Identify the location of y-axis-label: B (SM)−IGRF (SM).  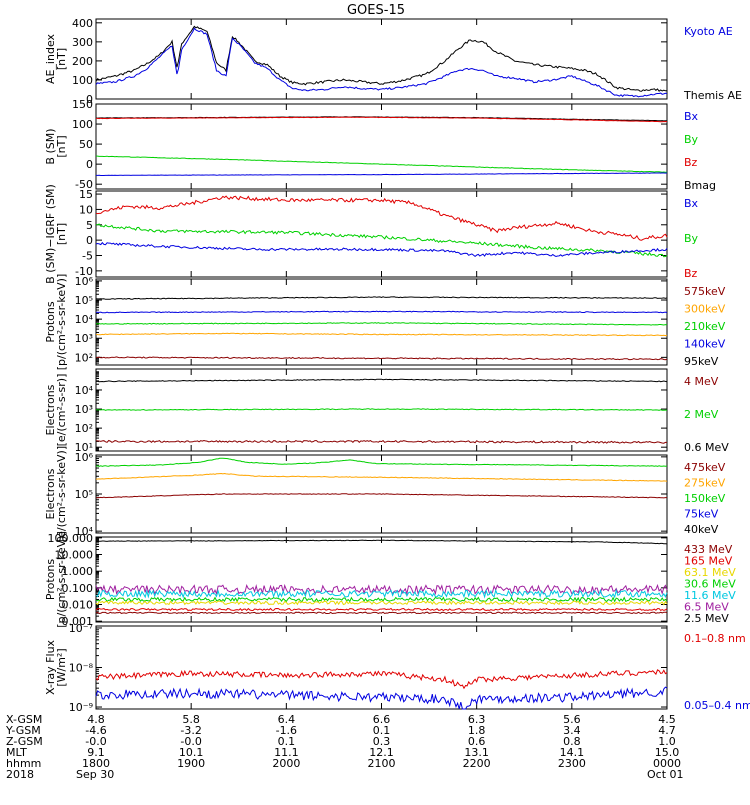
(50, 234).